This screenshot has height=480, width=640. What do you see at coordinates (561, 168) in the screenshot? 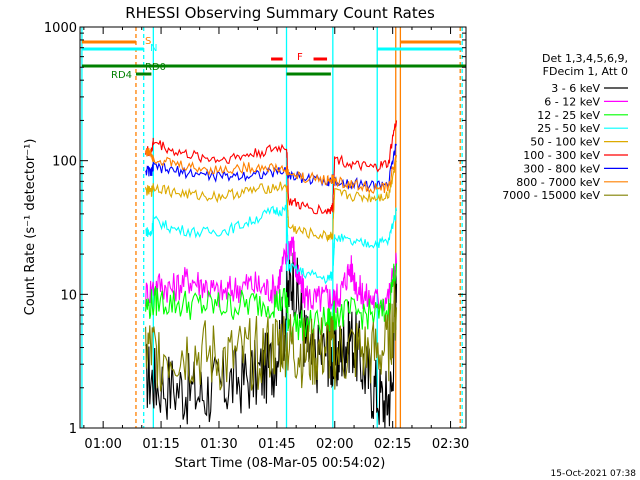
I see `legend-label-6: 300 - 800 keV` at bounding box center [561, 168].